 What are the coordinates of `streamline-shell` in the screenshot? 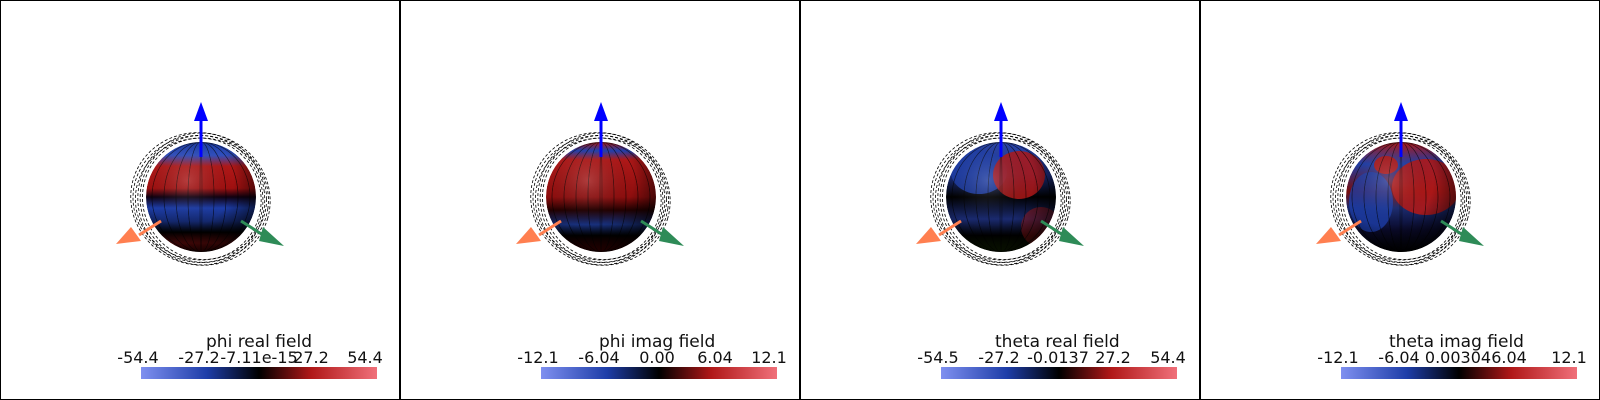 It's located at (600, 199).